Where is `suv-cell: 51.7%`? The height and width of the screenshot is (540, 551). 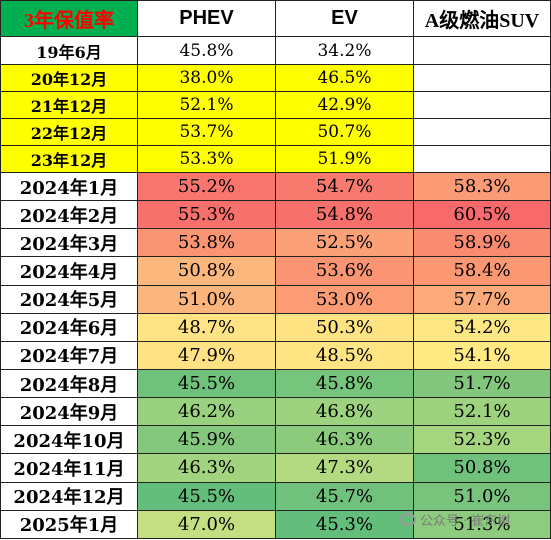 suv-cell: 51.7% is located at coordinates (482, 383).